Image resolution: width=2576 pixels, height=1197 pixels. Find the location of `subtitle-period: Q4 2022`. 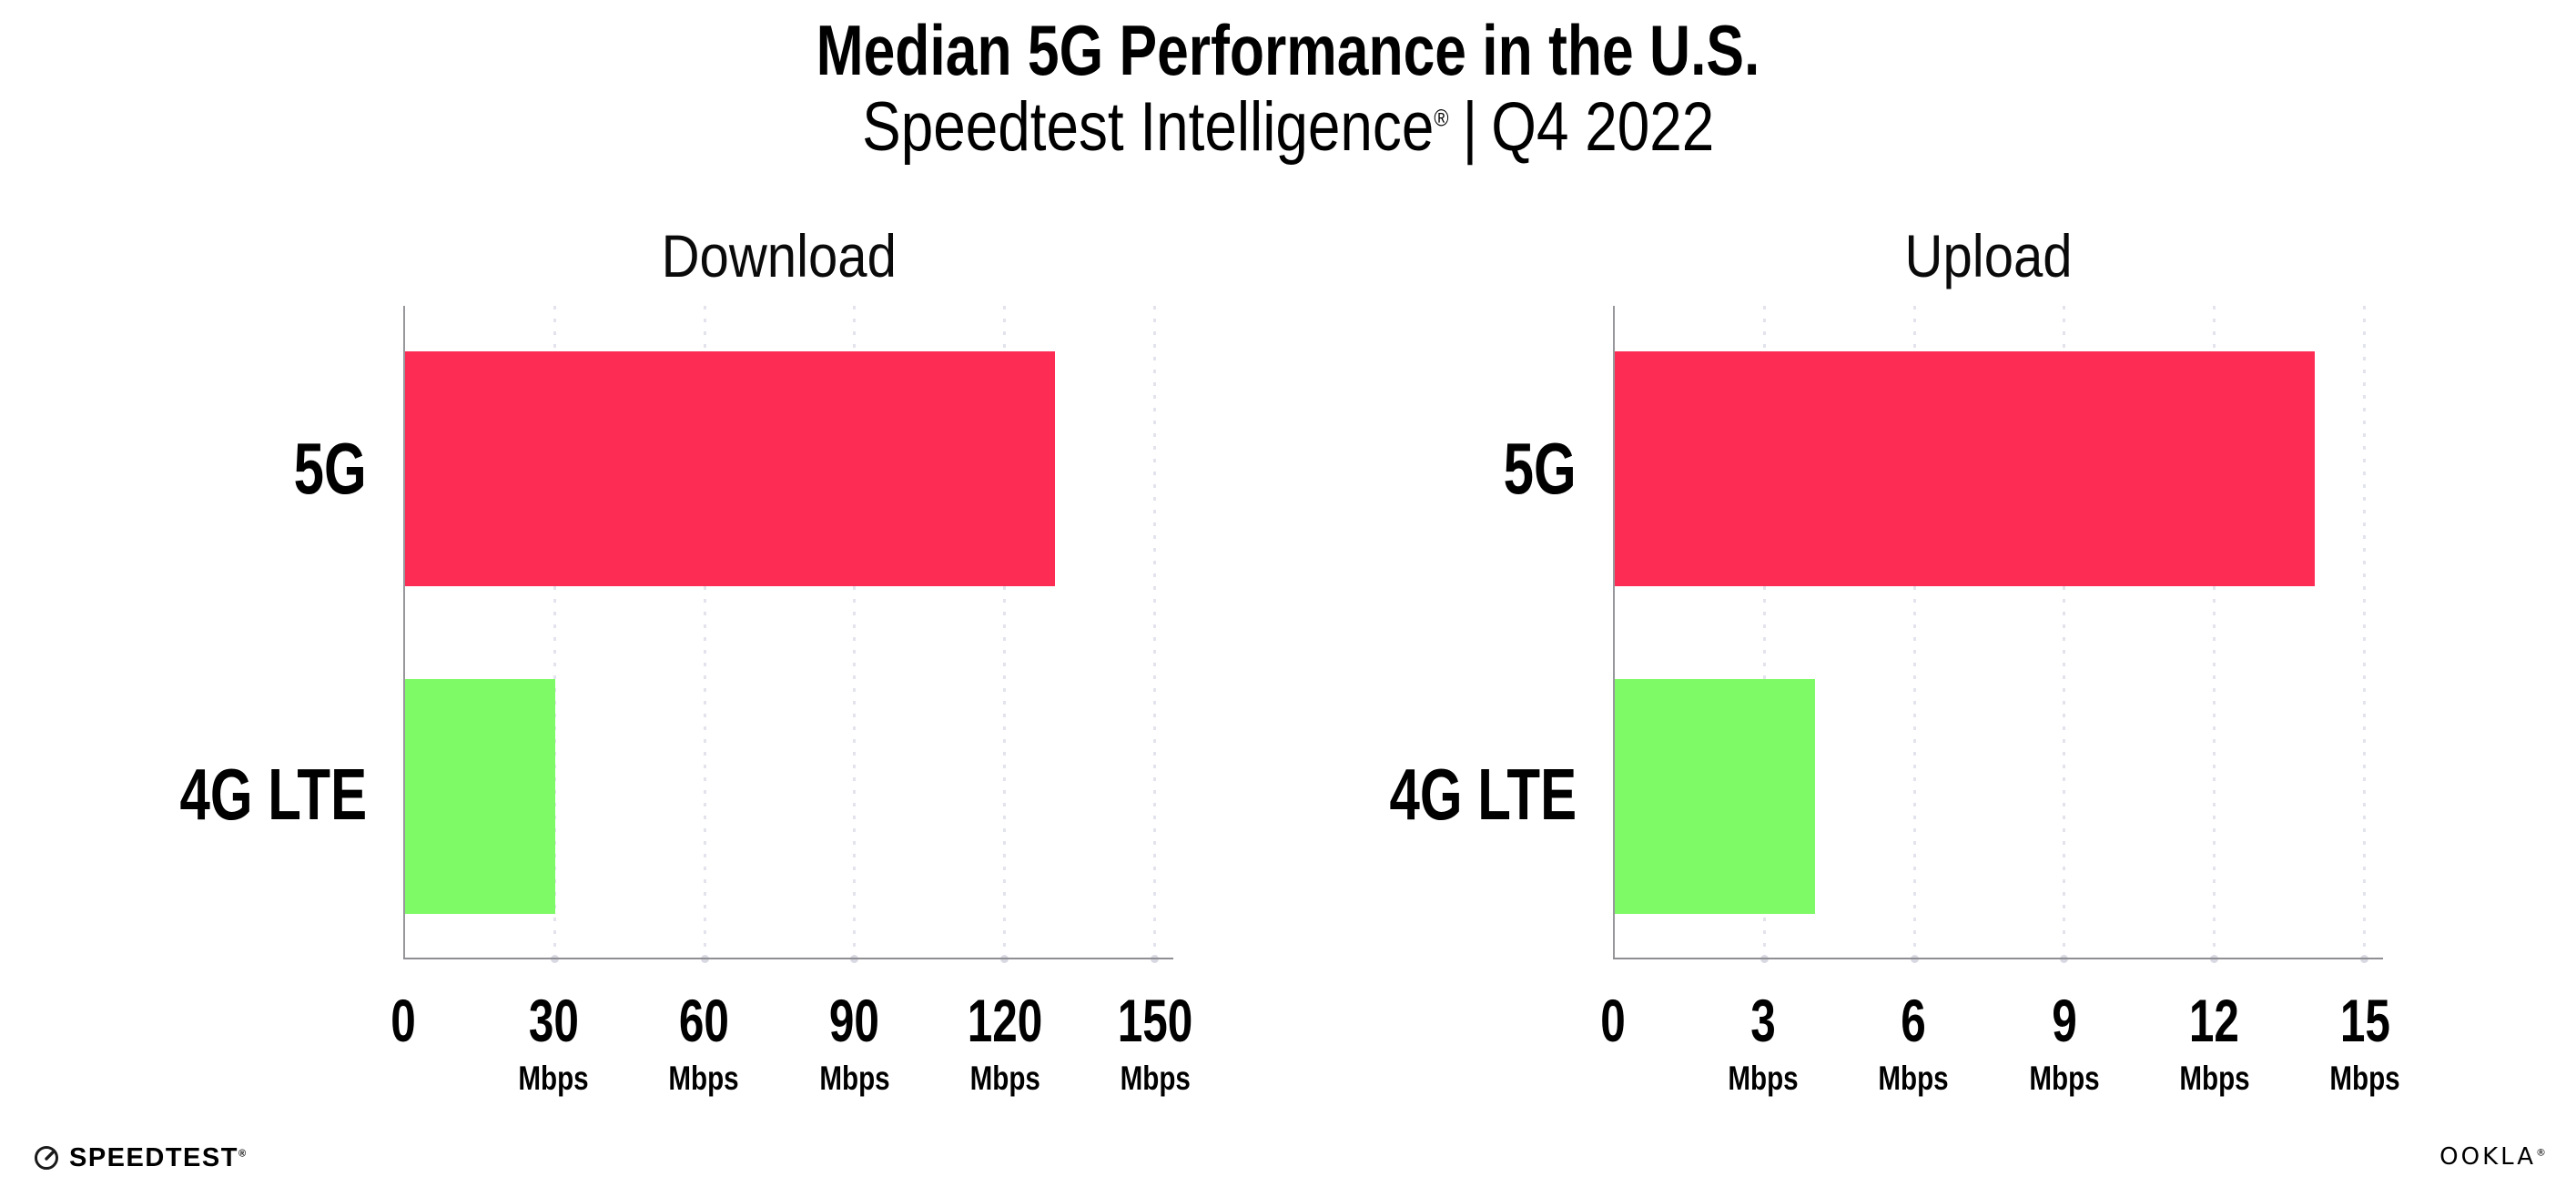

subtitle-period: Q4 2022 is located at coordinates (1603, 127).